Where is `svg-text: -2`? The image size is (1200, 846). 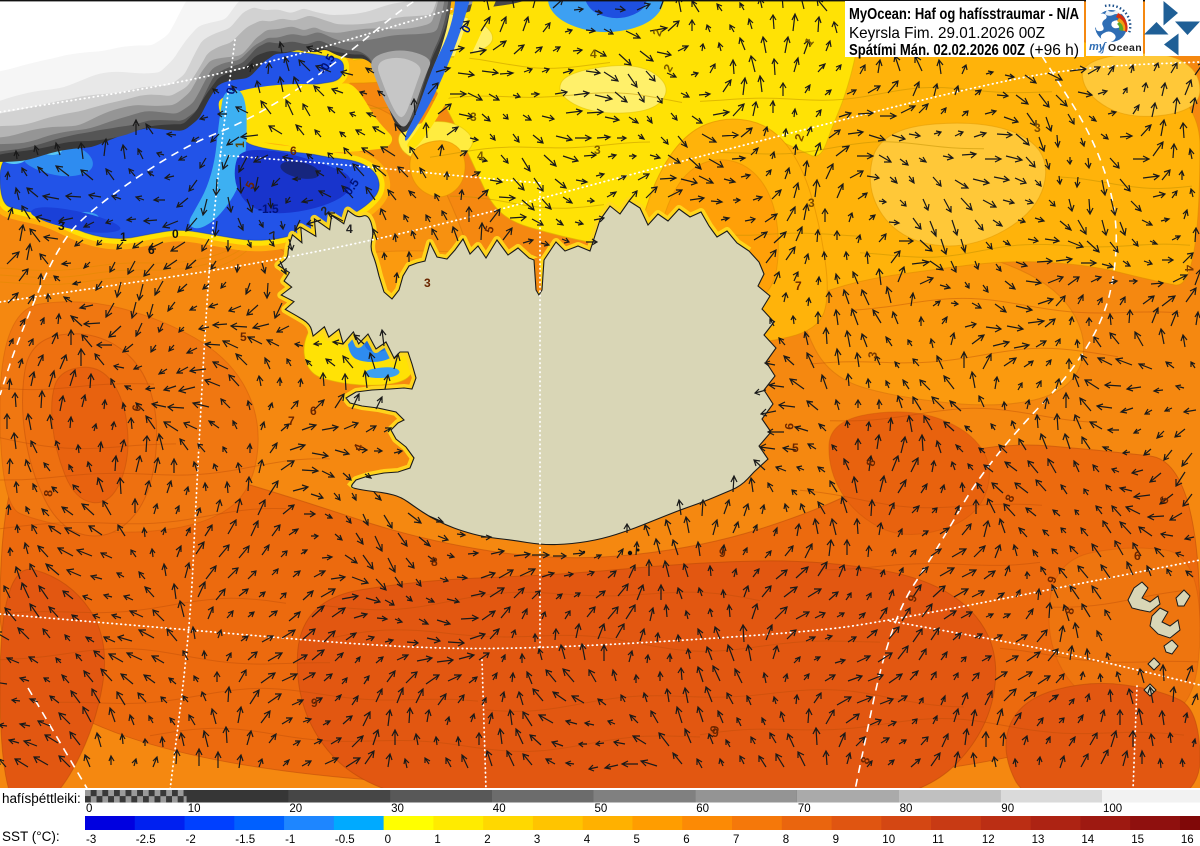
svg-text: -2 is located at coordinates (191, 840).